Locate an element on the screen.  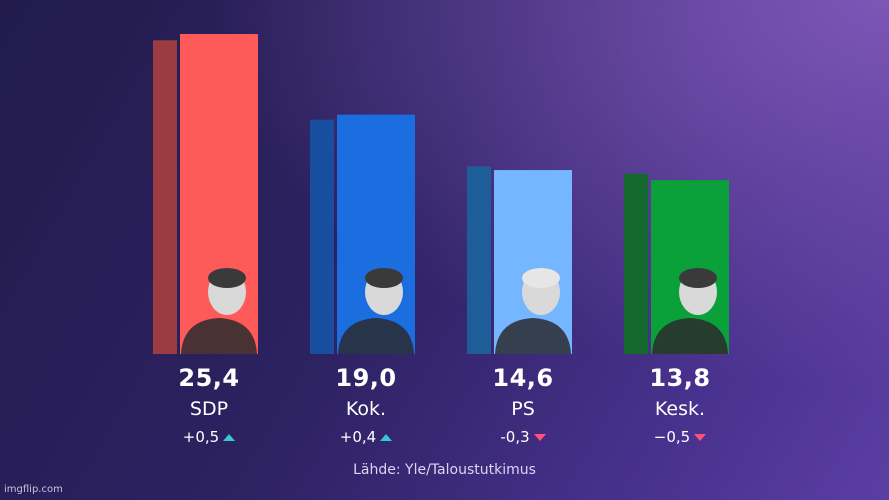
source-label: Lähde: Yle/Taloustutkimus is located at coordinates (444, 470).